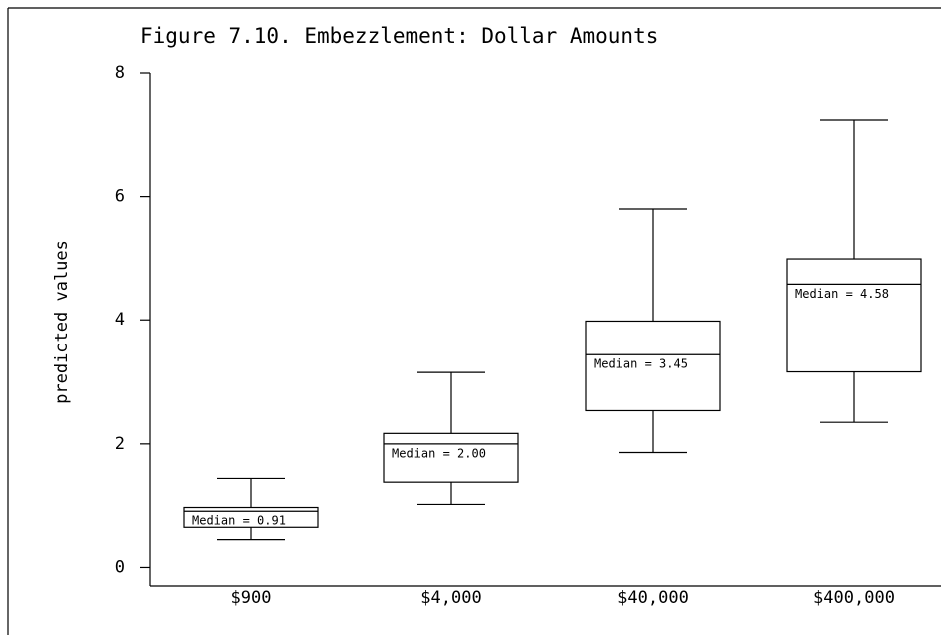 This screenshot has height=635, width=941. I want to click on median-label: Median = 2.00, so click(439, 453).